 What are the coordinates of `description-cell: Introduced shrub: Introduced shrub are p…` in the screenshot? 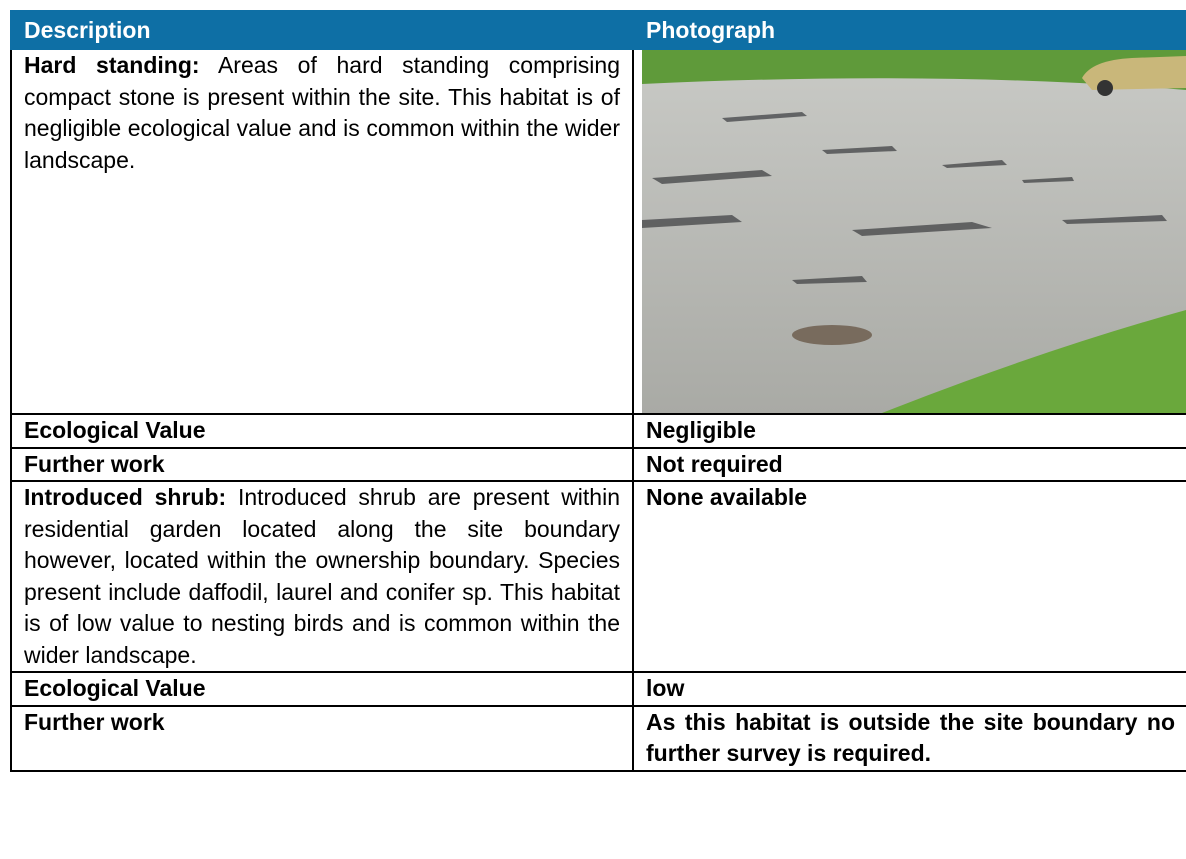 It's located at (322, 576).